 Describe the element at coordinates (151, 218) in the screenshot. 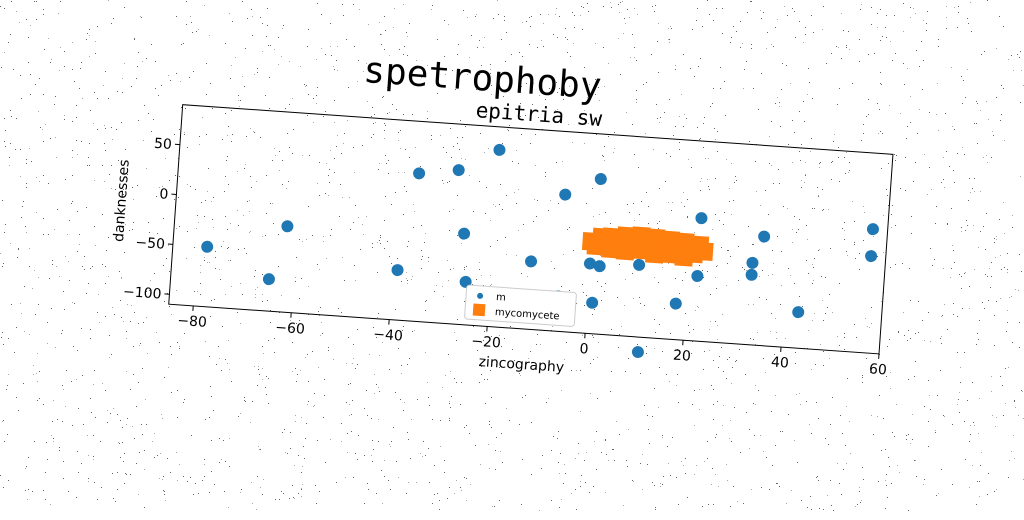

I see `y-axis-ticks: −100 −50 0 50` at that location.